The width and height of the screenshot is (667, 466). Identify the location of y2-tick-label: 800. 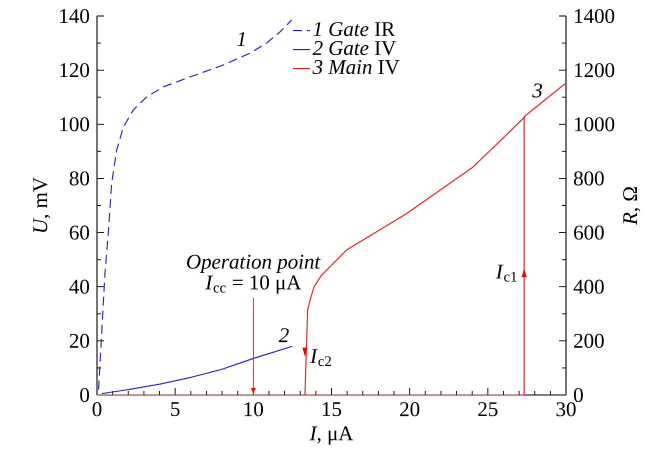
(589, 178).